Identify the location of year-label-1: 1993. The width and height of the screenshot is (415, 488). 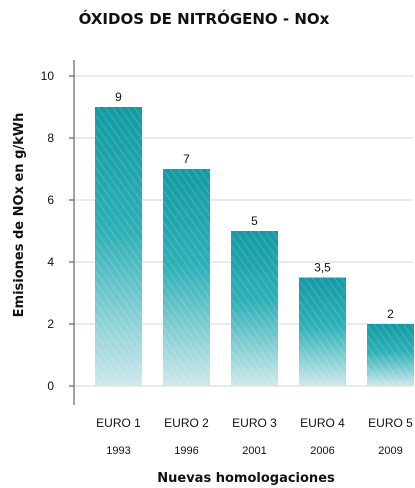
(118, 451).